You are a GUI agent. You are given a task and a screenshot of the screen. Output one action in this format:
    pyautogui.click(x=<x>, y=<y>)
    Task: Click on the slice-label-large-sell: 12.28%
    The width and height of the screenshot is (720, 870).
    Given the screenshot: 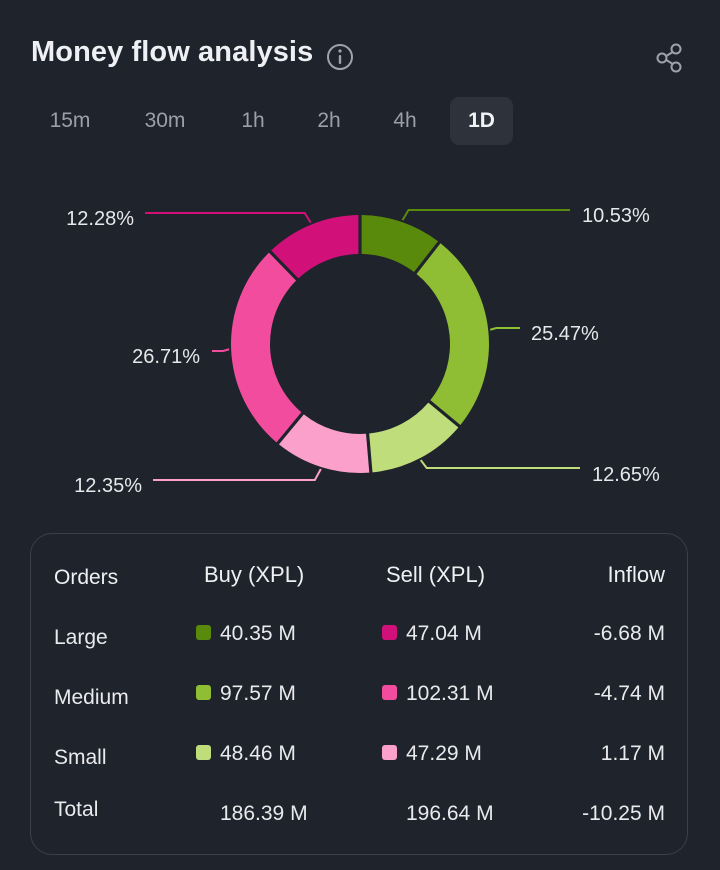 What is the action you would take?
    pyautogui.click(x=100, y=219)
    